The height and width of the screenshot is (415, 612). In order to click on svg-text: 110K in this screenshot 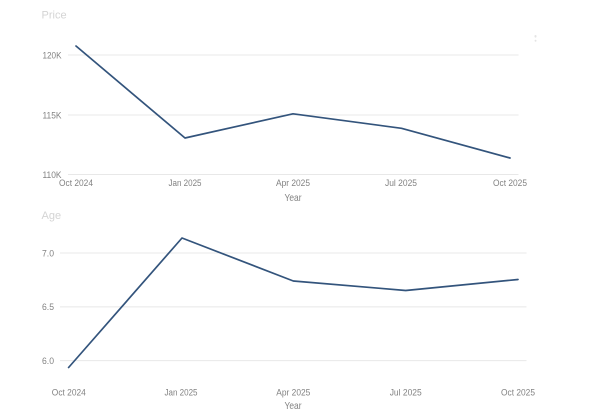, I will do `click(53, 175)`.